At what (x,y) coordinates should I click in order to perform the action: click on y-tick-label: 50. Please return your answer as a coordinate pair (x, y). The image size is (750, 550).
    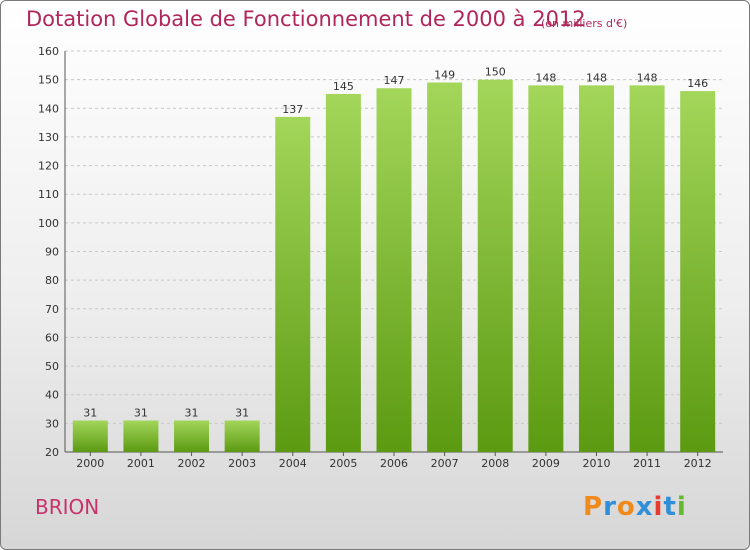
    Looking at the image, I should click on (52, 366).